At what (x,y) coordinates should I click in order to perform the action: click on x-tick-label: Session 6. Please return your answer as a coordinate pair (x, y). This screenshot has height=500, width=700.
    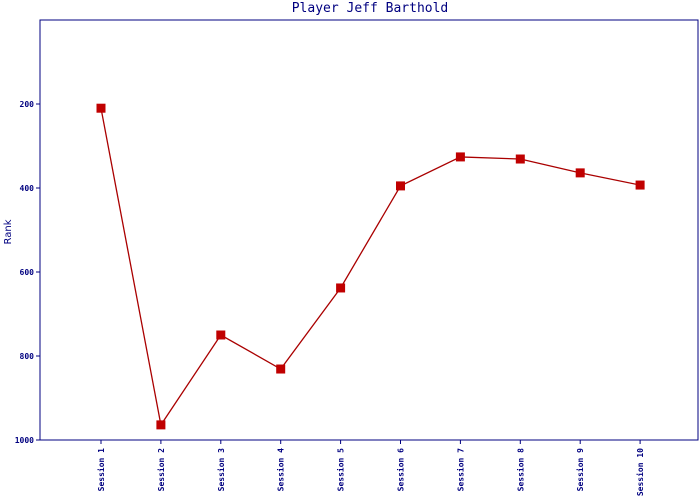
    Looking at the image, I should click on (401, 470).